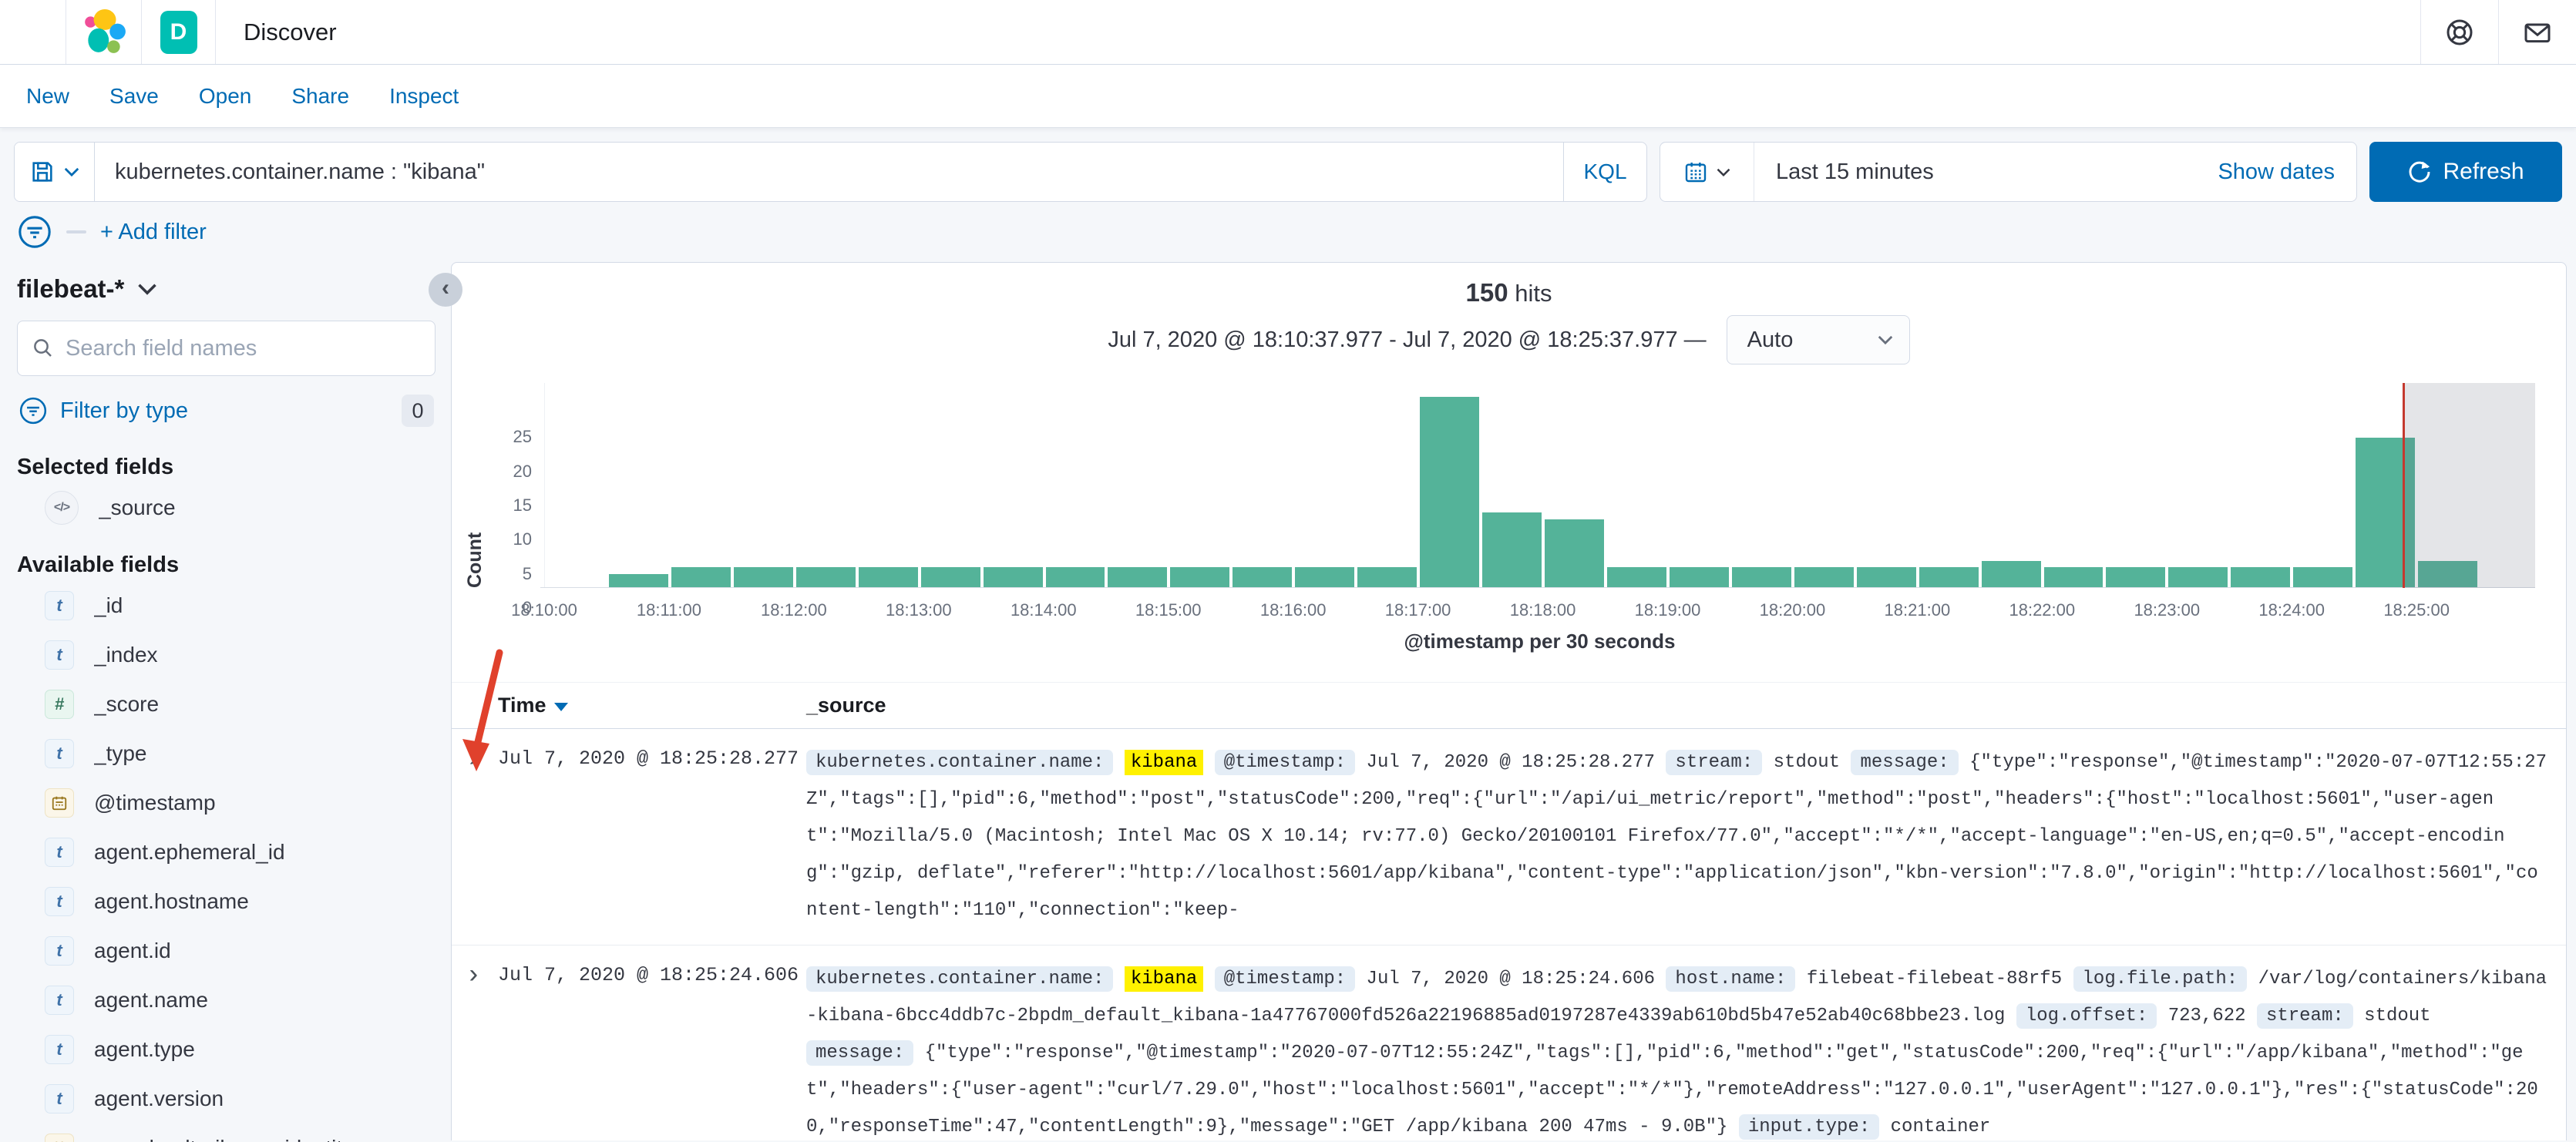 The width and height of the screenshot is (2576, 1142). What do you see at coordinates (103, 32) in the screenshot?
I see `elastic-logo` at bounding box center [103, 32].